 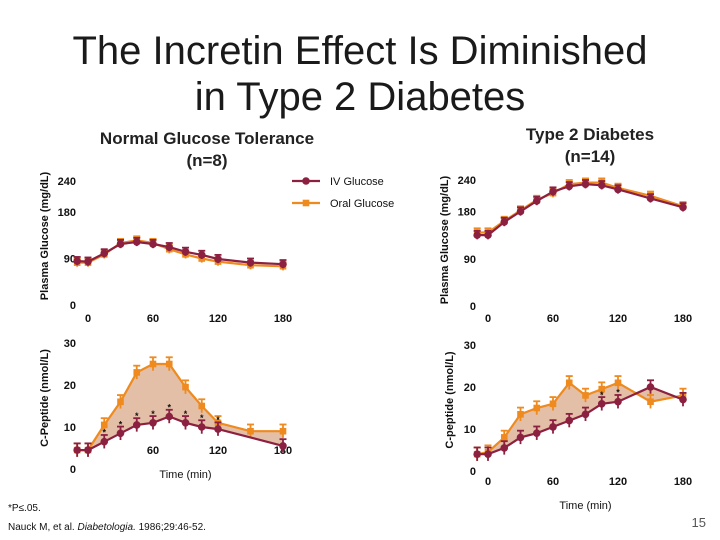 What do you see at coordinates (70, 386) in the screenshot?
I see `ngt-cpeptide-ytick-20: 20` at bounding box center [70, 386].